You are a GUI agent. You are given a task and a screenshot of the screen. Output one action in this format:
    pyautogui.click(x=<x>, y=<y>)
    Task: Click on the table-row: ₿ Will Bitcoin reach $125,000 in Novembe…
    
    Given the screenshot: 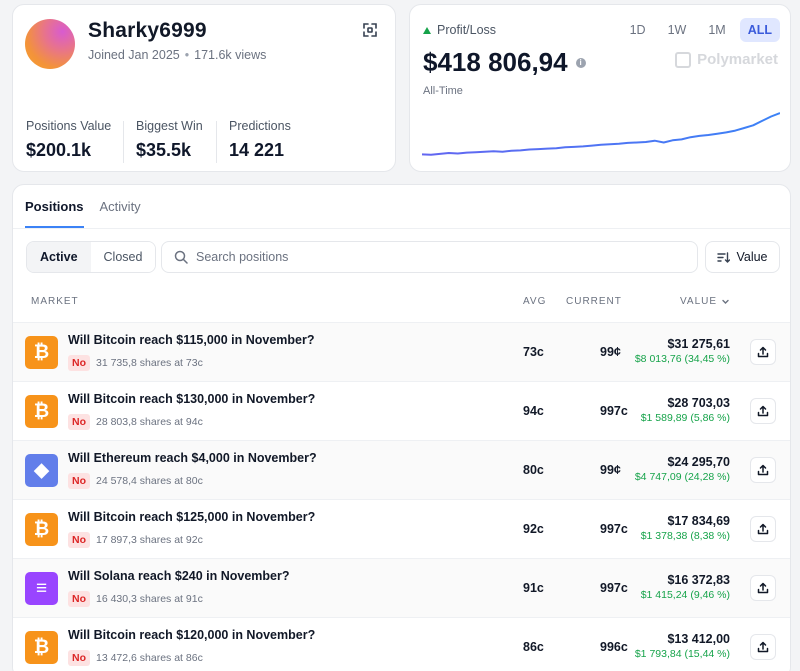 What is the action you would take?
    pyautogui.click(x=401, y=528)
    